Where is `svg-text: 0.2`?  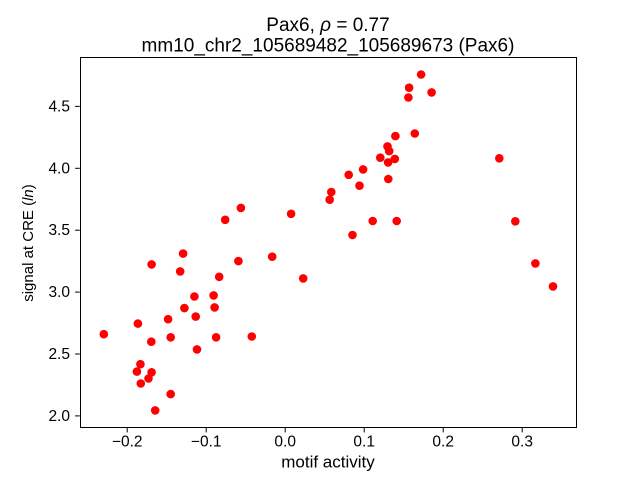
svg-text: 0.2 is located at coordinates (443, 442).